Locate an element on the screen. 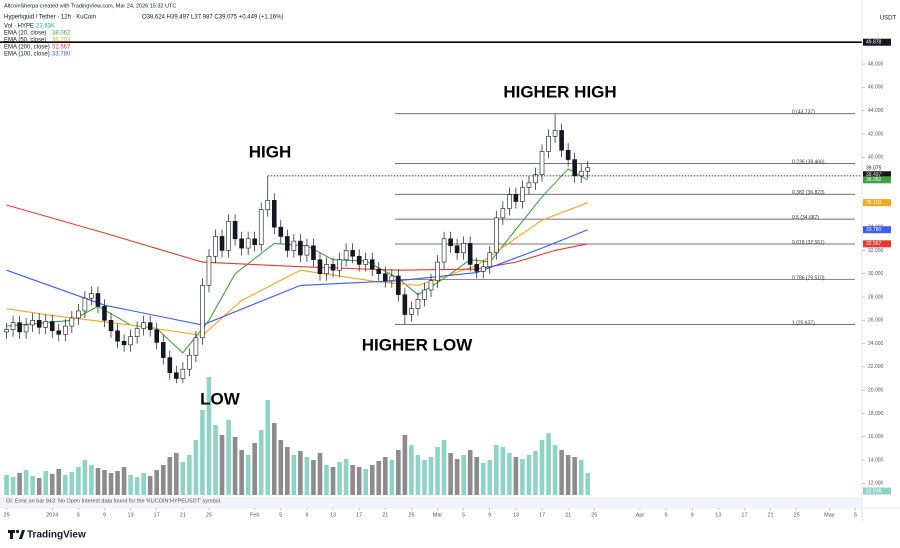 This screenshot has width=900, height=548. ema-legend-value: 36.103 is located at coordinates (61, 41).